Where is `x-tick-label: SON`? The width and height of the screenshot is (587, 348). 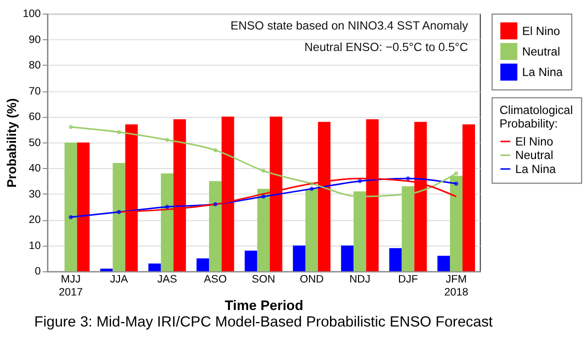 x-tick-label: SON is located at coordinates (264, 280).